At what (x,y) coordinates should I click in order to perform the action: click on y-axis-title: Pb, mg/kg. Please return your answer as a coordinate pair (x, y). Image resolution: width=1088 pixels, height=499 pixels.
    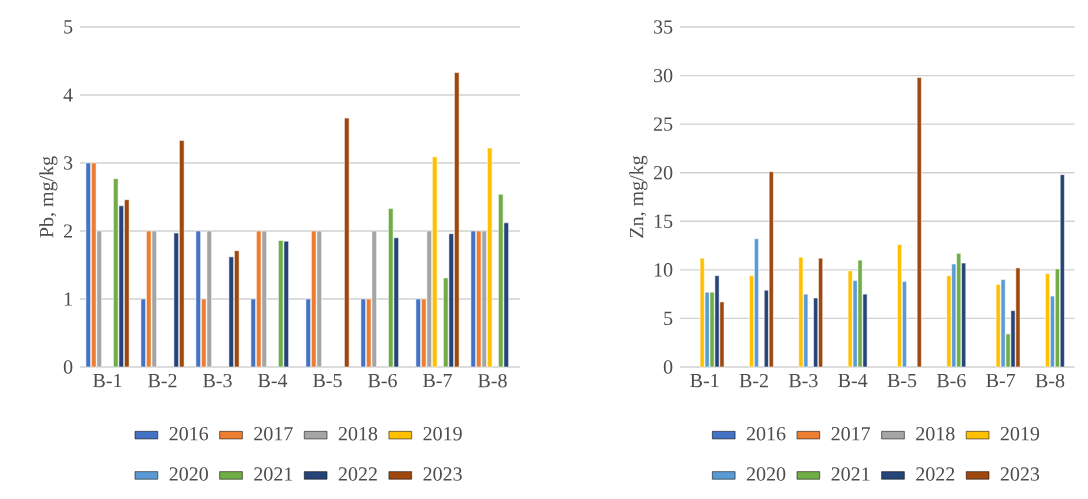
    Looking at the image, I should click on (48, 197).